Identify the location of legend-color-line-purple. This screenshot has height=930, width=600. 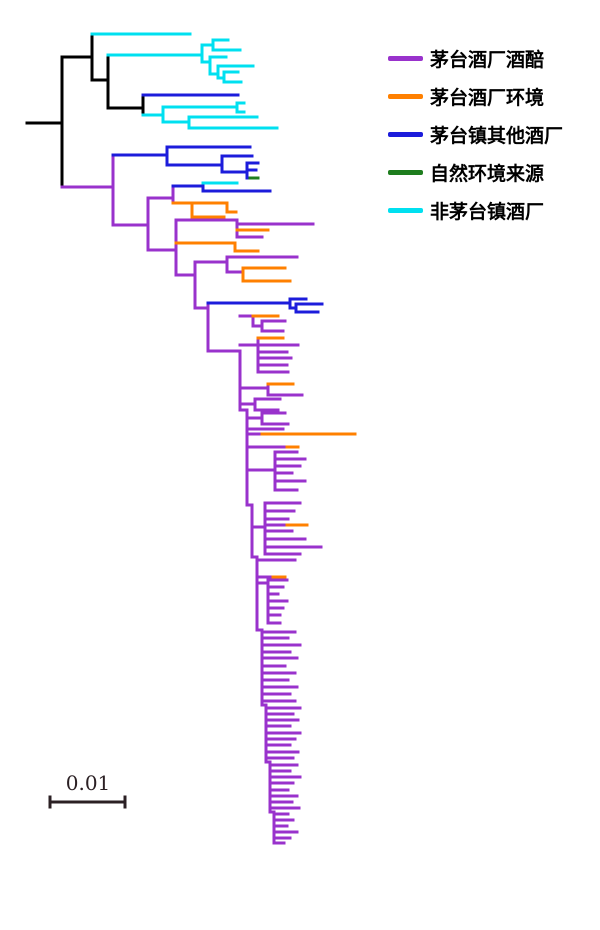
(405, 58).